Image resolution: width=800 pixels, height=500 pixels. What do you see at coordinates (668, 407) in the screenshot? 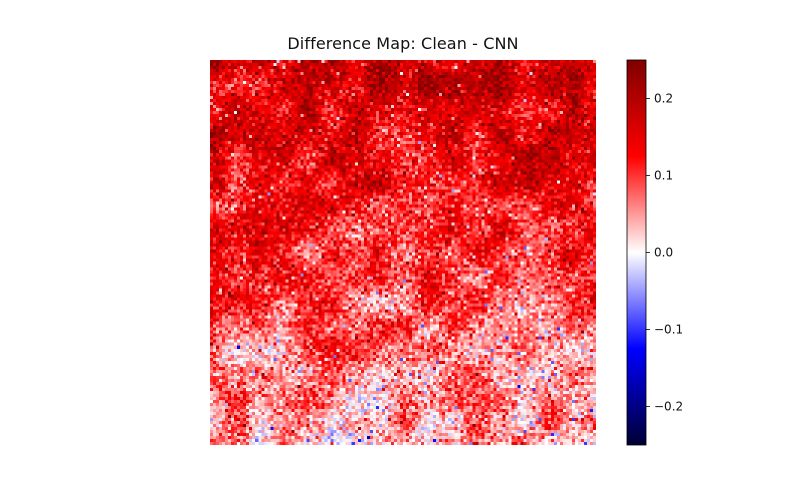
I see `colorbar-tick-label: −0.2` at bounding box center [668, 407].